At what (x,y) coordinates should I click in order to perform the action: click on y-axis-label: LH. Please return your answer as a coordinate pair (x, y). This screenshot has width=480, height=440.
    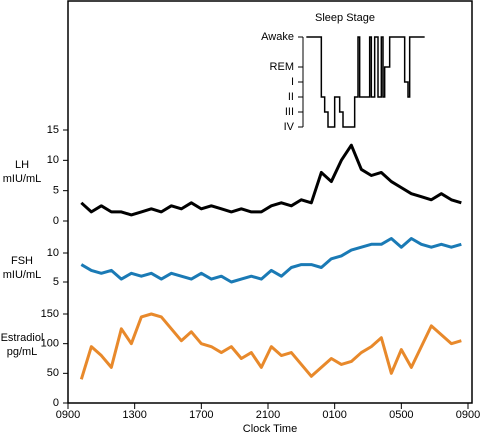
    Looking at the image, I should click on (22, 165).